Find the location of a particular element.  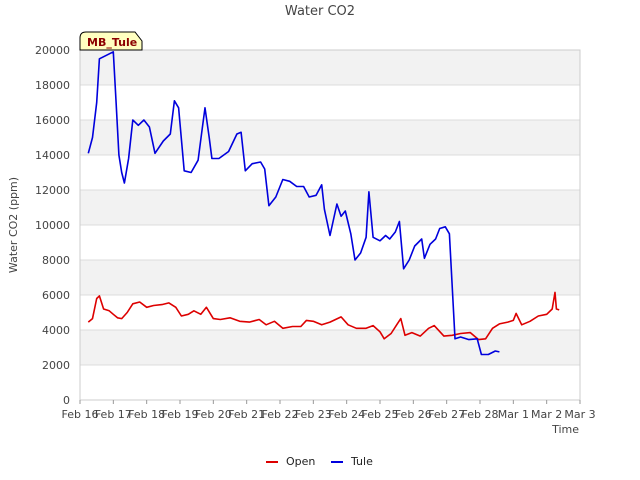

y-axis-label: Water CO2 (ppm) is located at coordinates (13, 225).